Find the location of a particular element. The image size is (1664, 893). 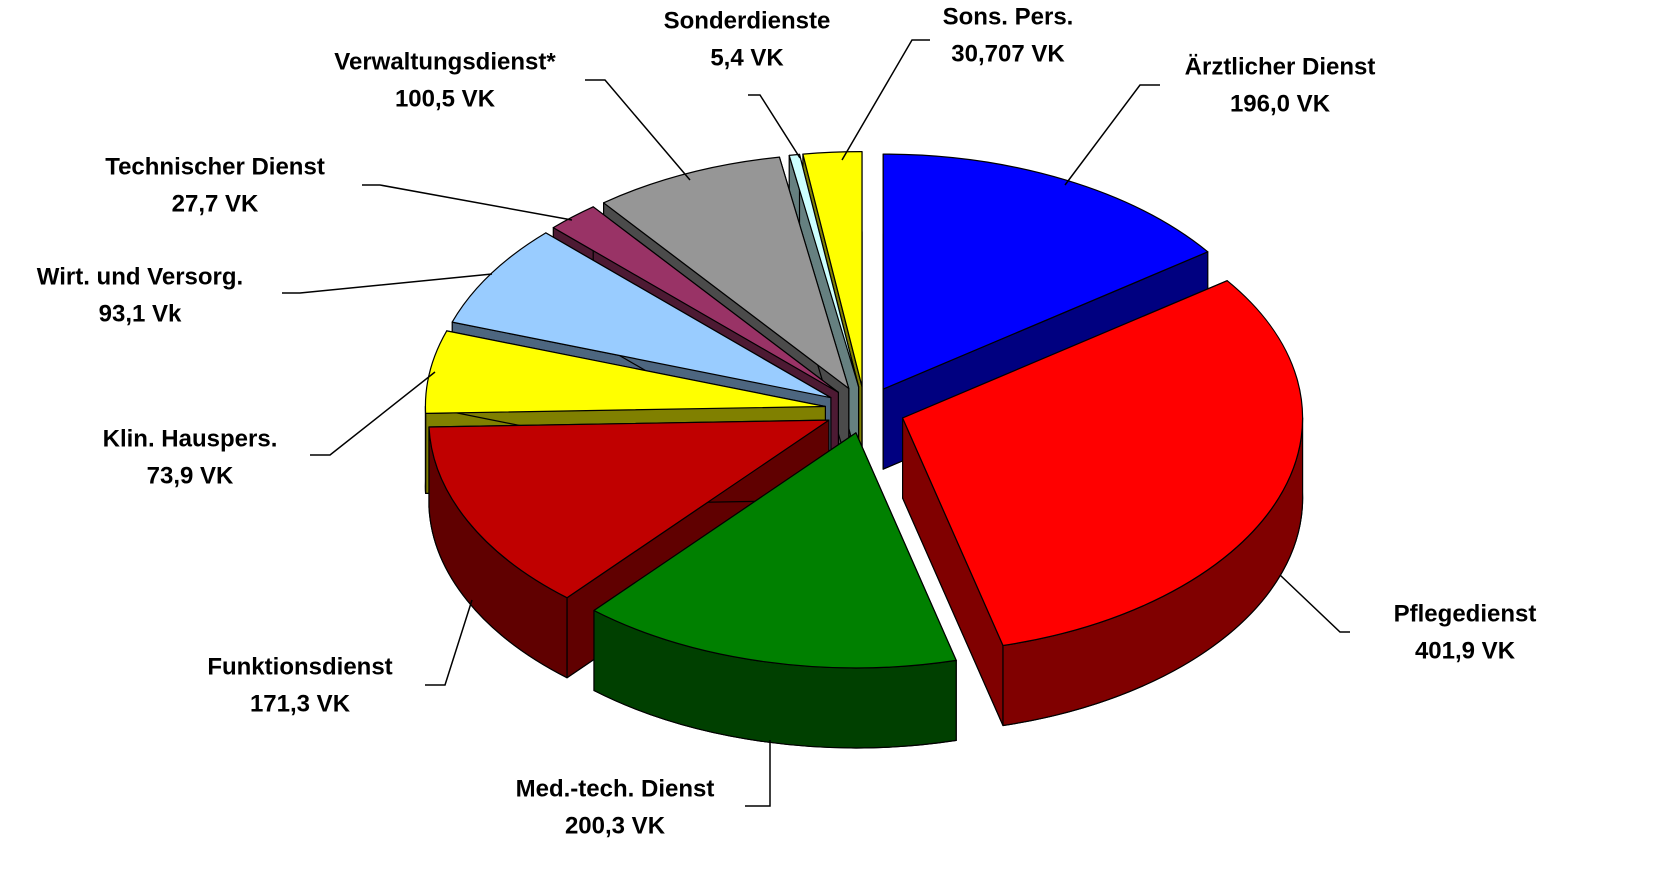

slice-label: Pflegedienst is located at coordinates (1465, 613).